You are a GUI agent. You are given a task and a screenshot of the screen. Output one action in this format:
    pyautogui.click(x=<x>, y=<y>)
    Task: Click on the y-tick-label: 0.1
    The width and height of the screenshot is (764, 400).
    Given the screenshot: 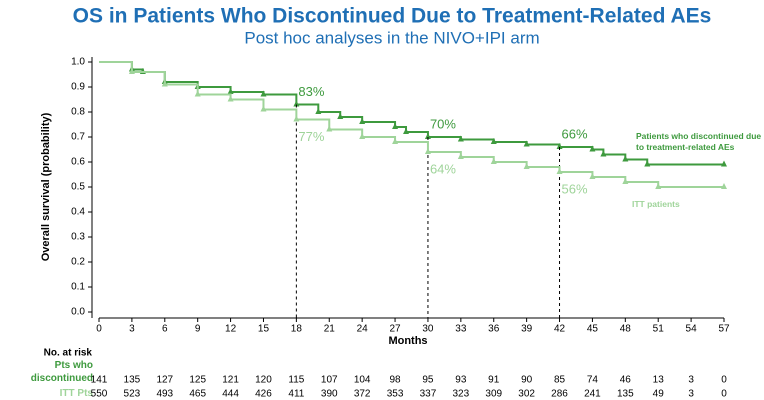 What is the action you would take?
    pyautogui.click(x=78, y=287)
    